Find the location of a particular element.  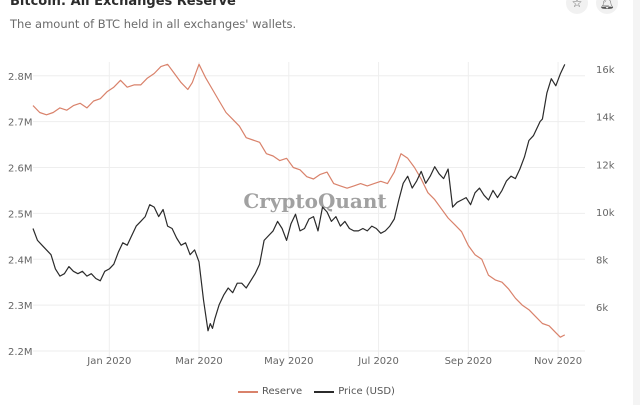

star-icon: ☆ is located at coordinates (577, 7).